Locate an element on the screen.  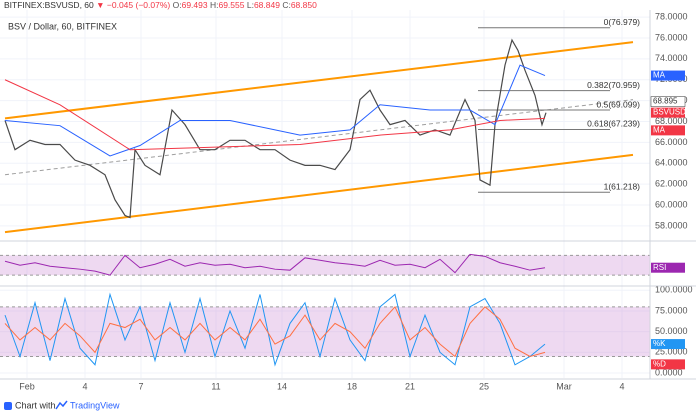
x-tick-label: 25 is located at coordinates (484, 386).